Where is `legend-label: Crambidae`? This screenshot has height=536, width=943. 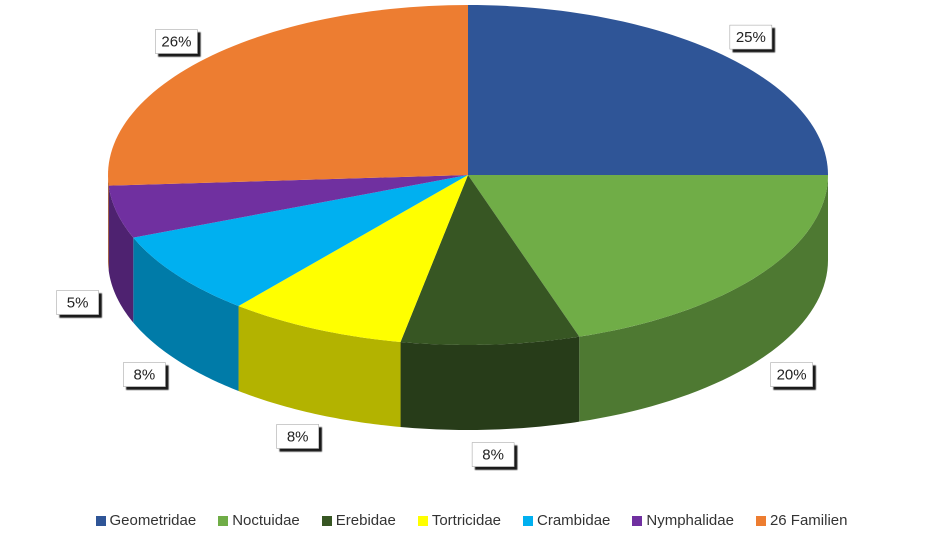
legend-label: Crambidae is located at coordinates (574, 520).